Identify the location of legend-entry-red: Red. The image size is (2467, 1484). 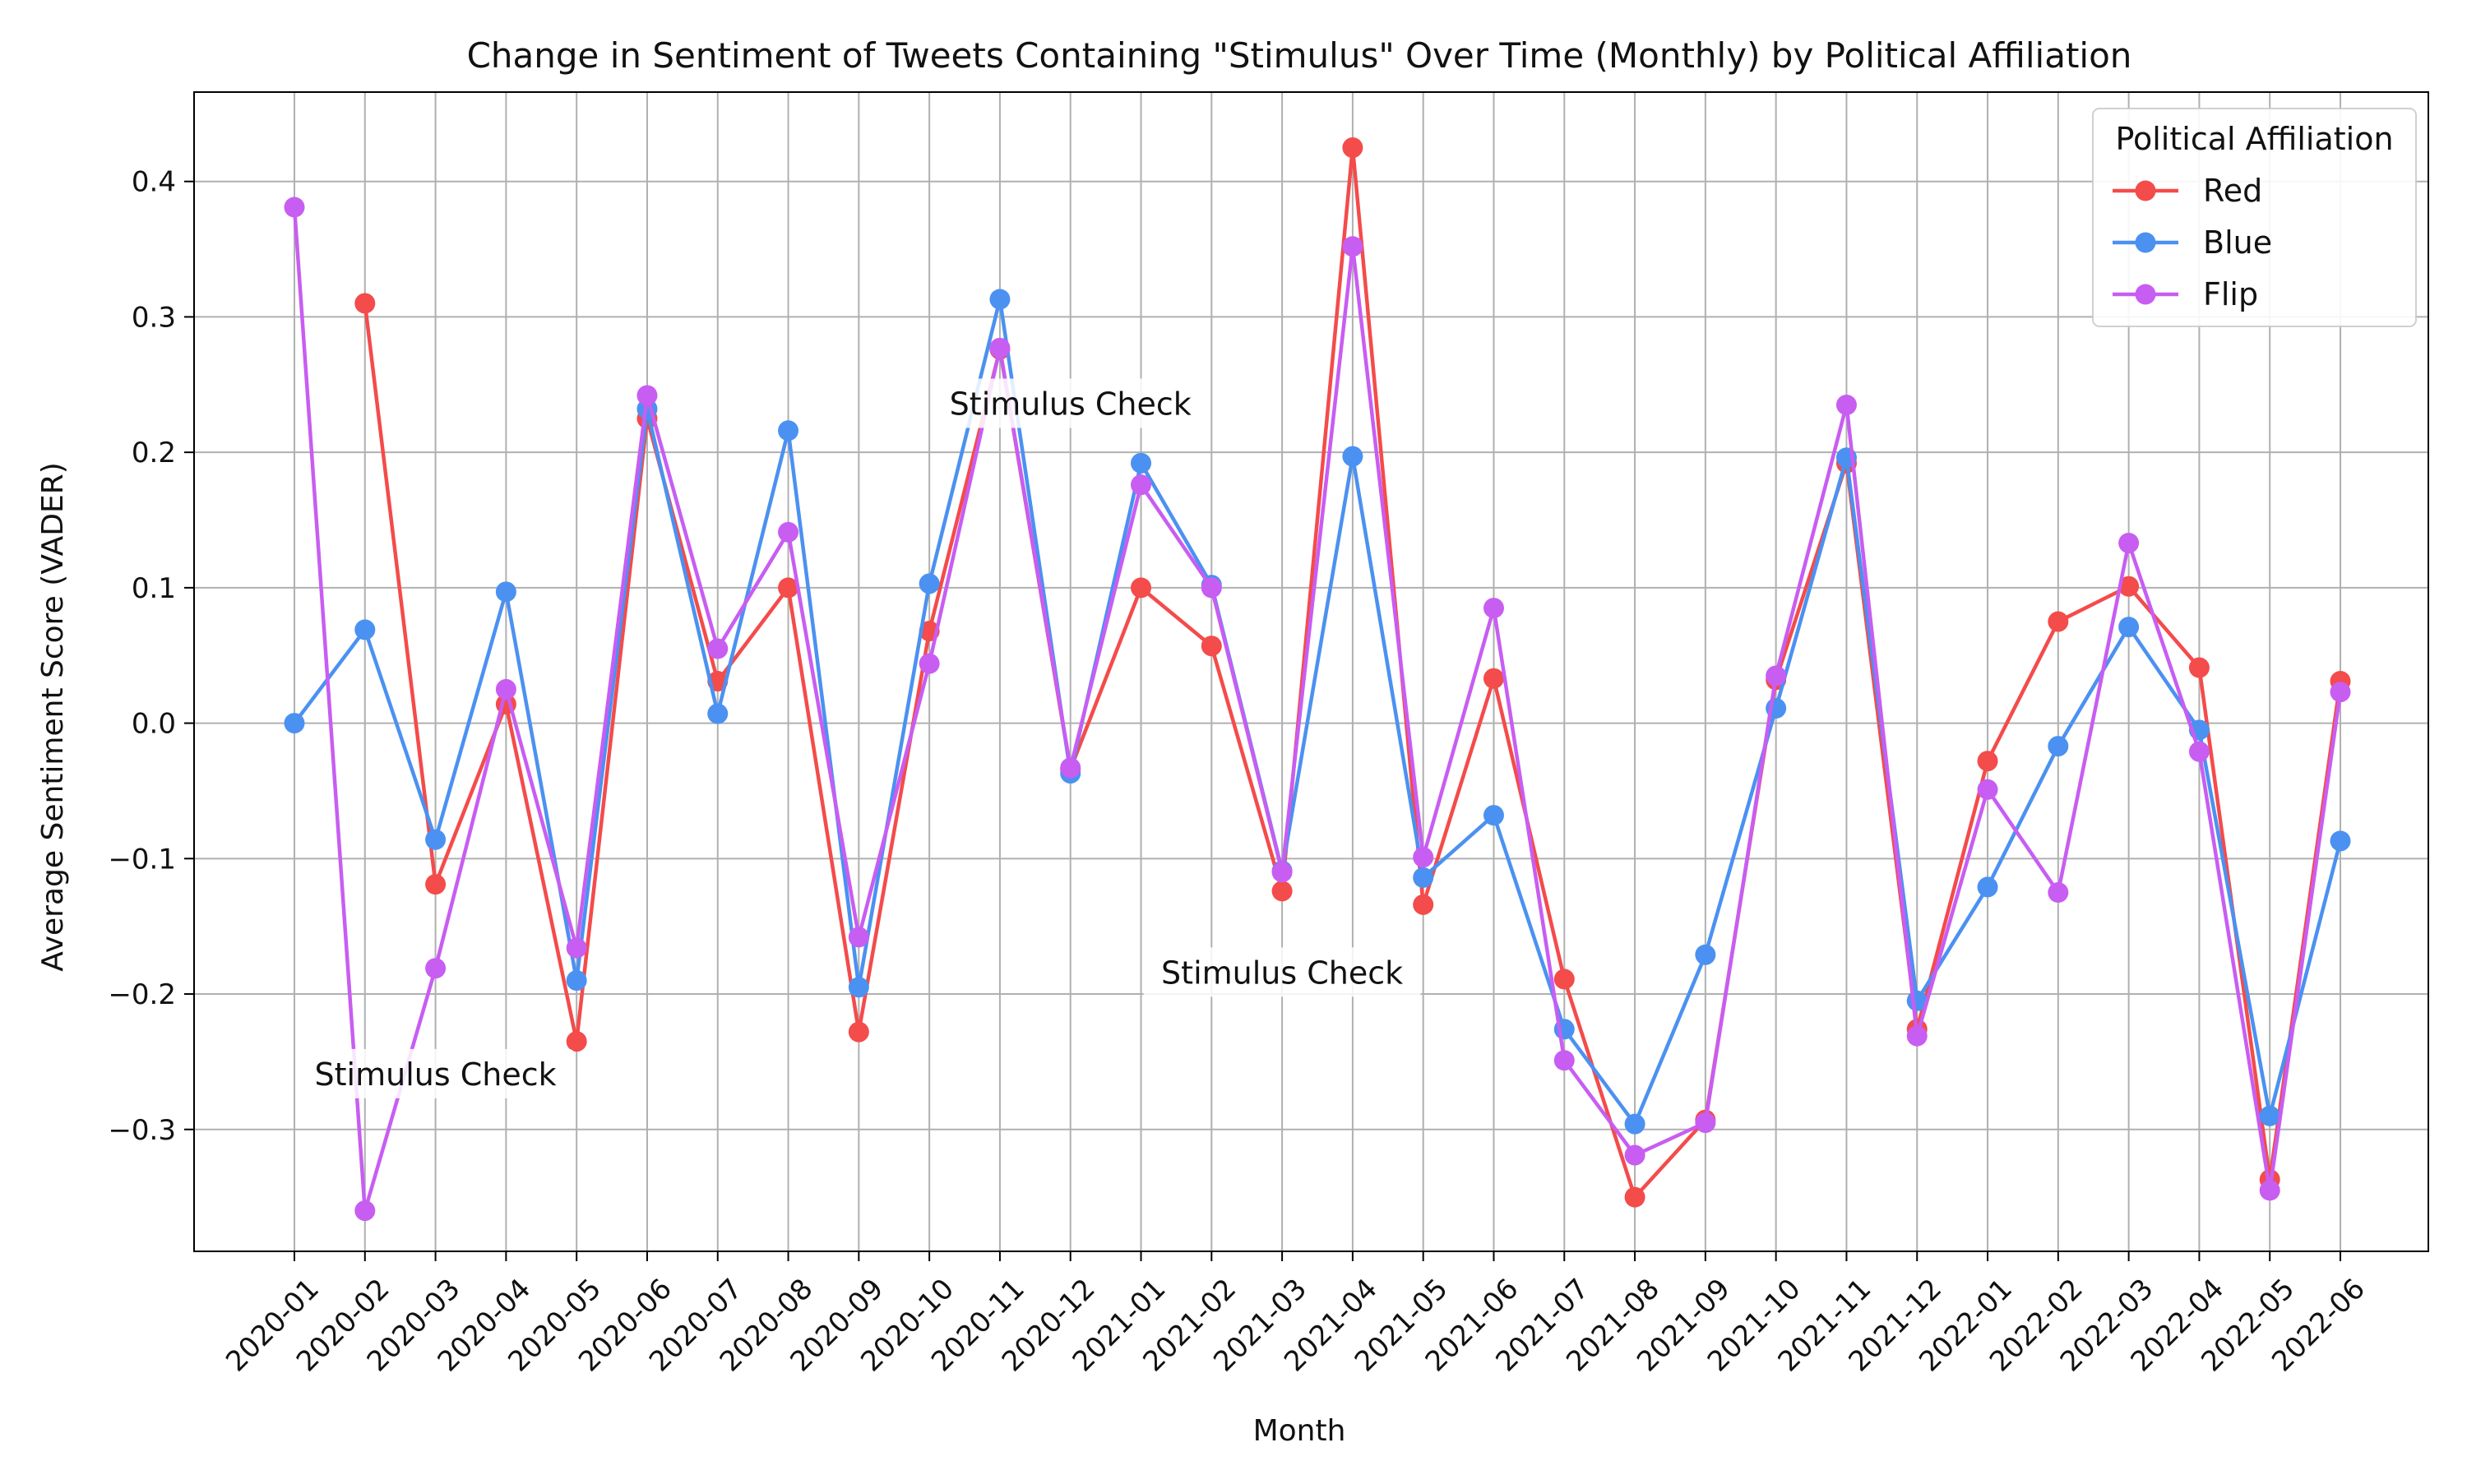
(2187, 191).